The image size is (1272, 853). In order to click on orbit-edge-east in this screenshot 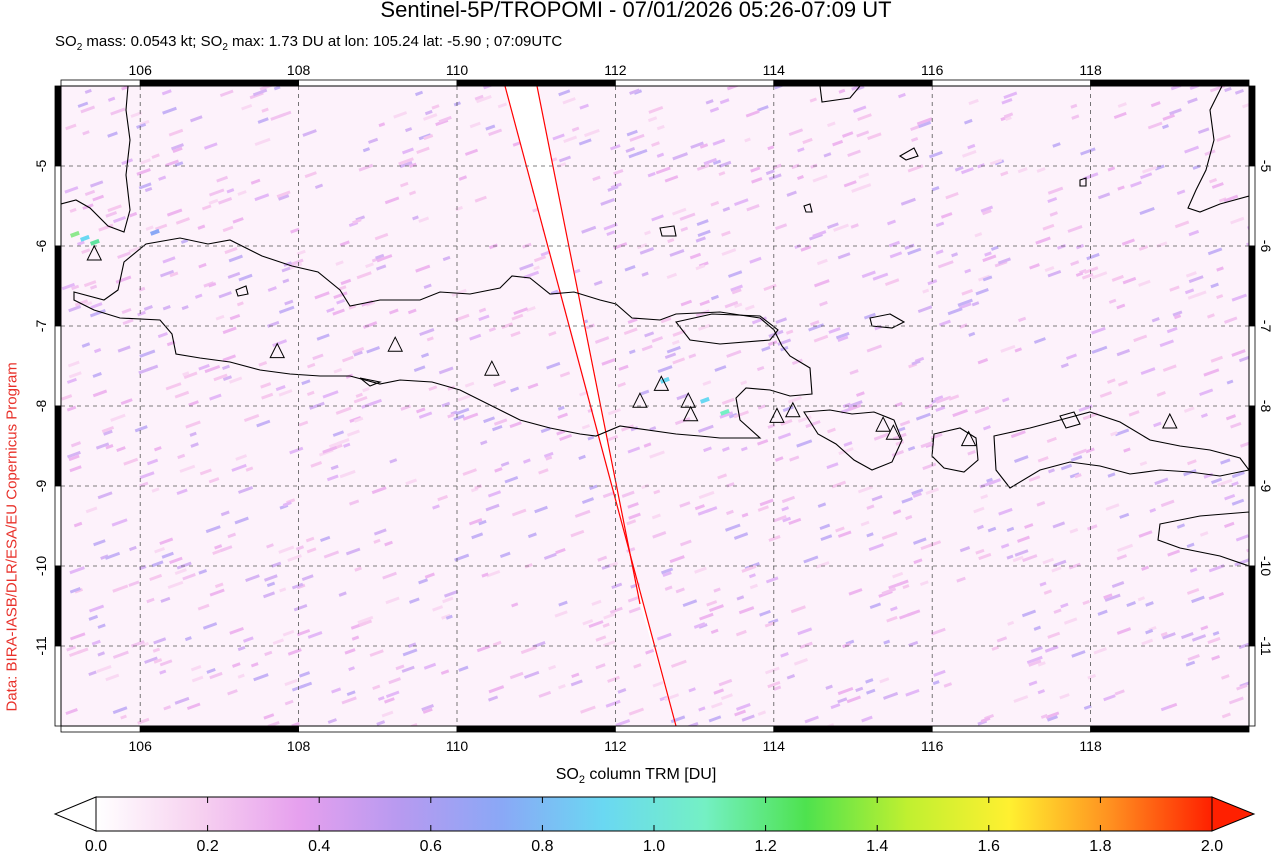, I will do `click(588, 345)`.